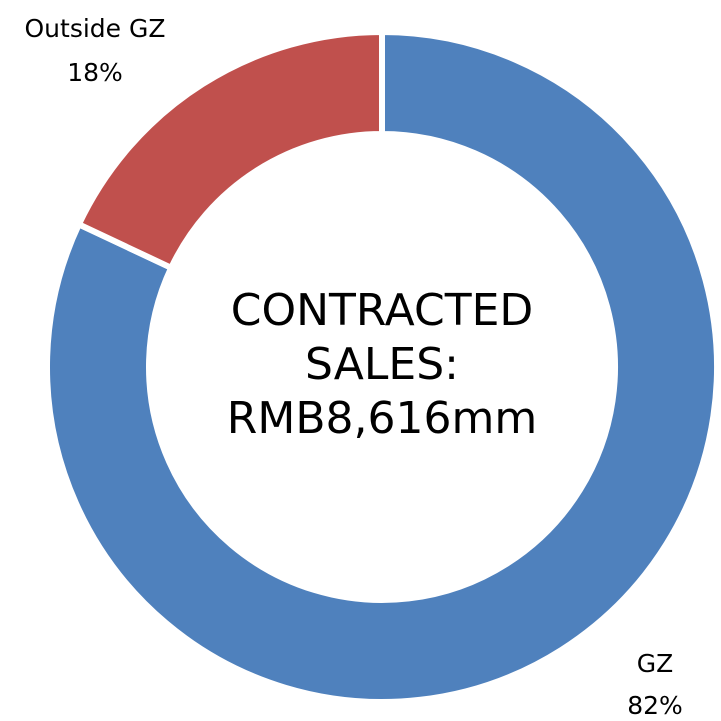  Describe the element at coordinates (382, 418) in the screenshot. I see `center-text: RMB8,616mm` at that location.